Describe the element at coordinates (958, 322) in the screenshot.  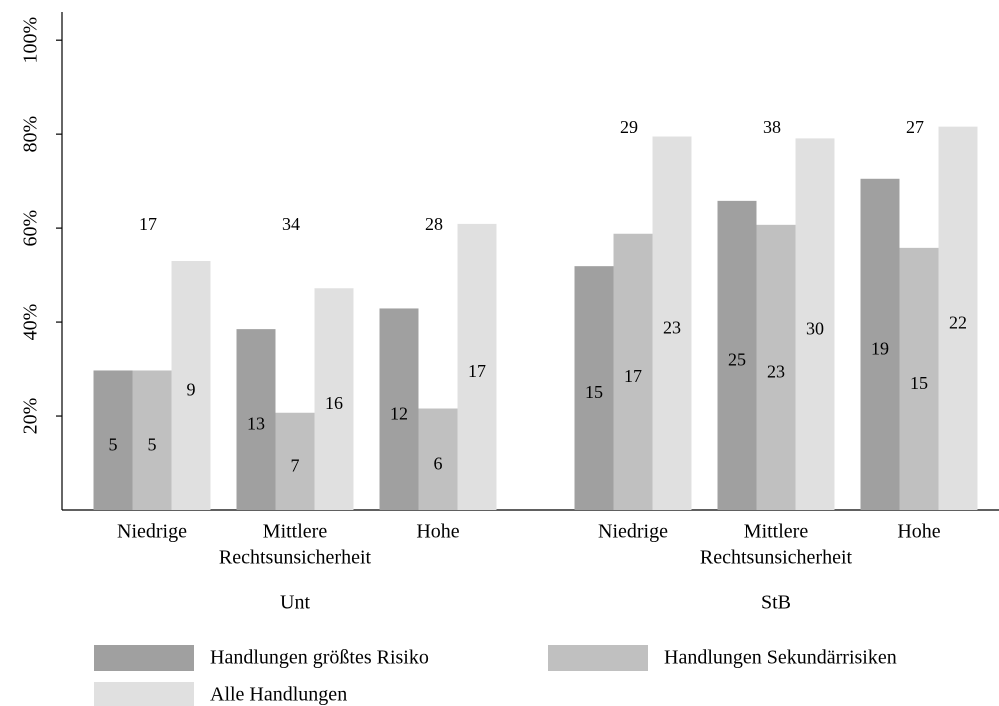
I see `count-label: 22` at that location.